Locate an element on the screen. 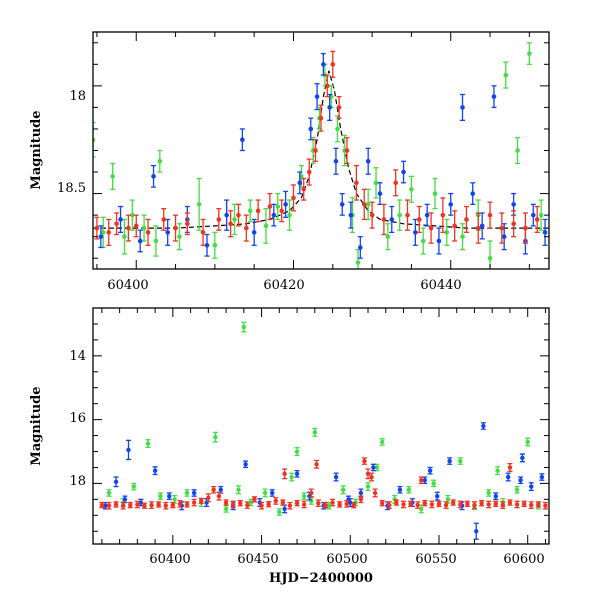 This screenshot has height=600, width=600. full-x-tick-label: 60500 is located at coordinates (346, 559).